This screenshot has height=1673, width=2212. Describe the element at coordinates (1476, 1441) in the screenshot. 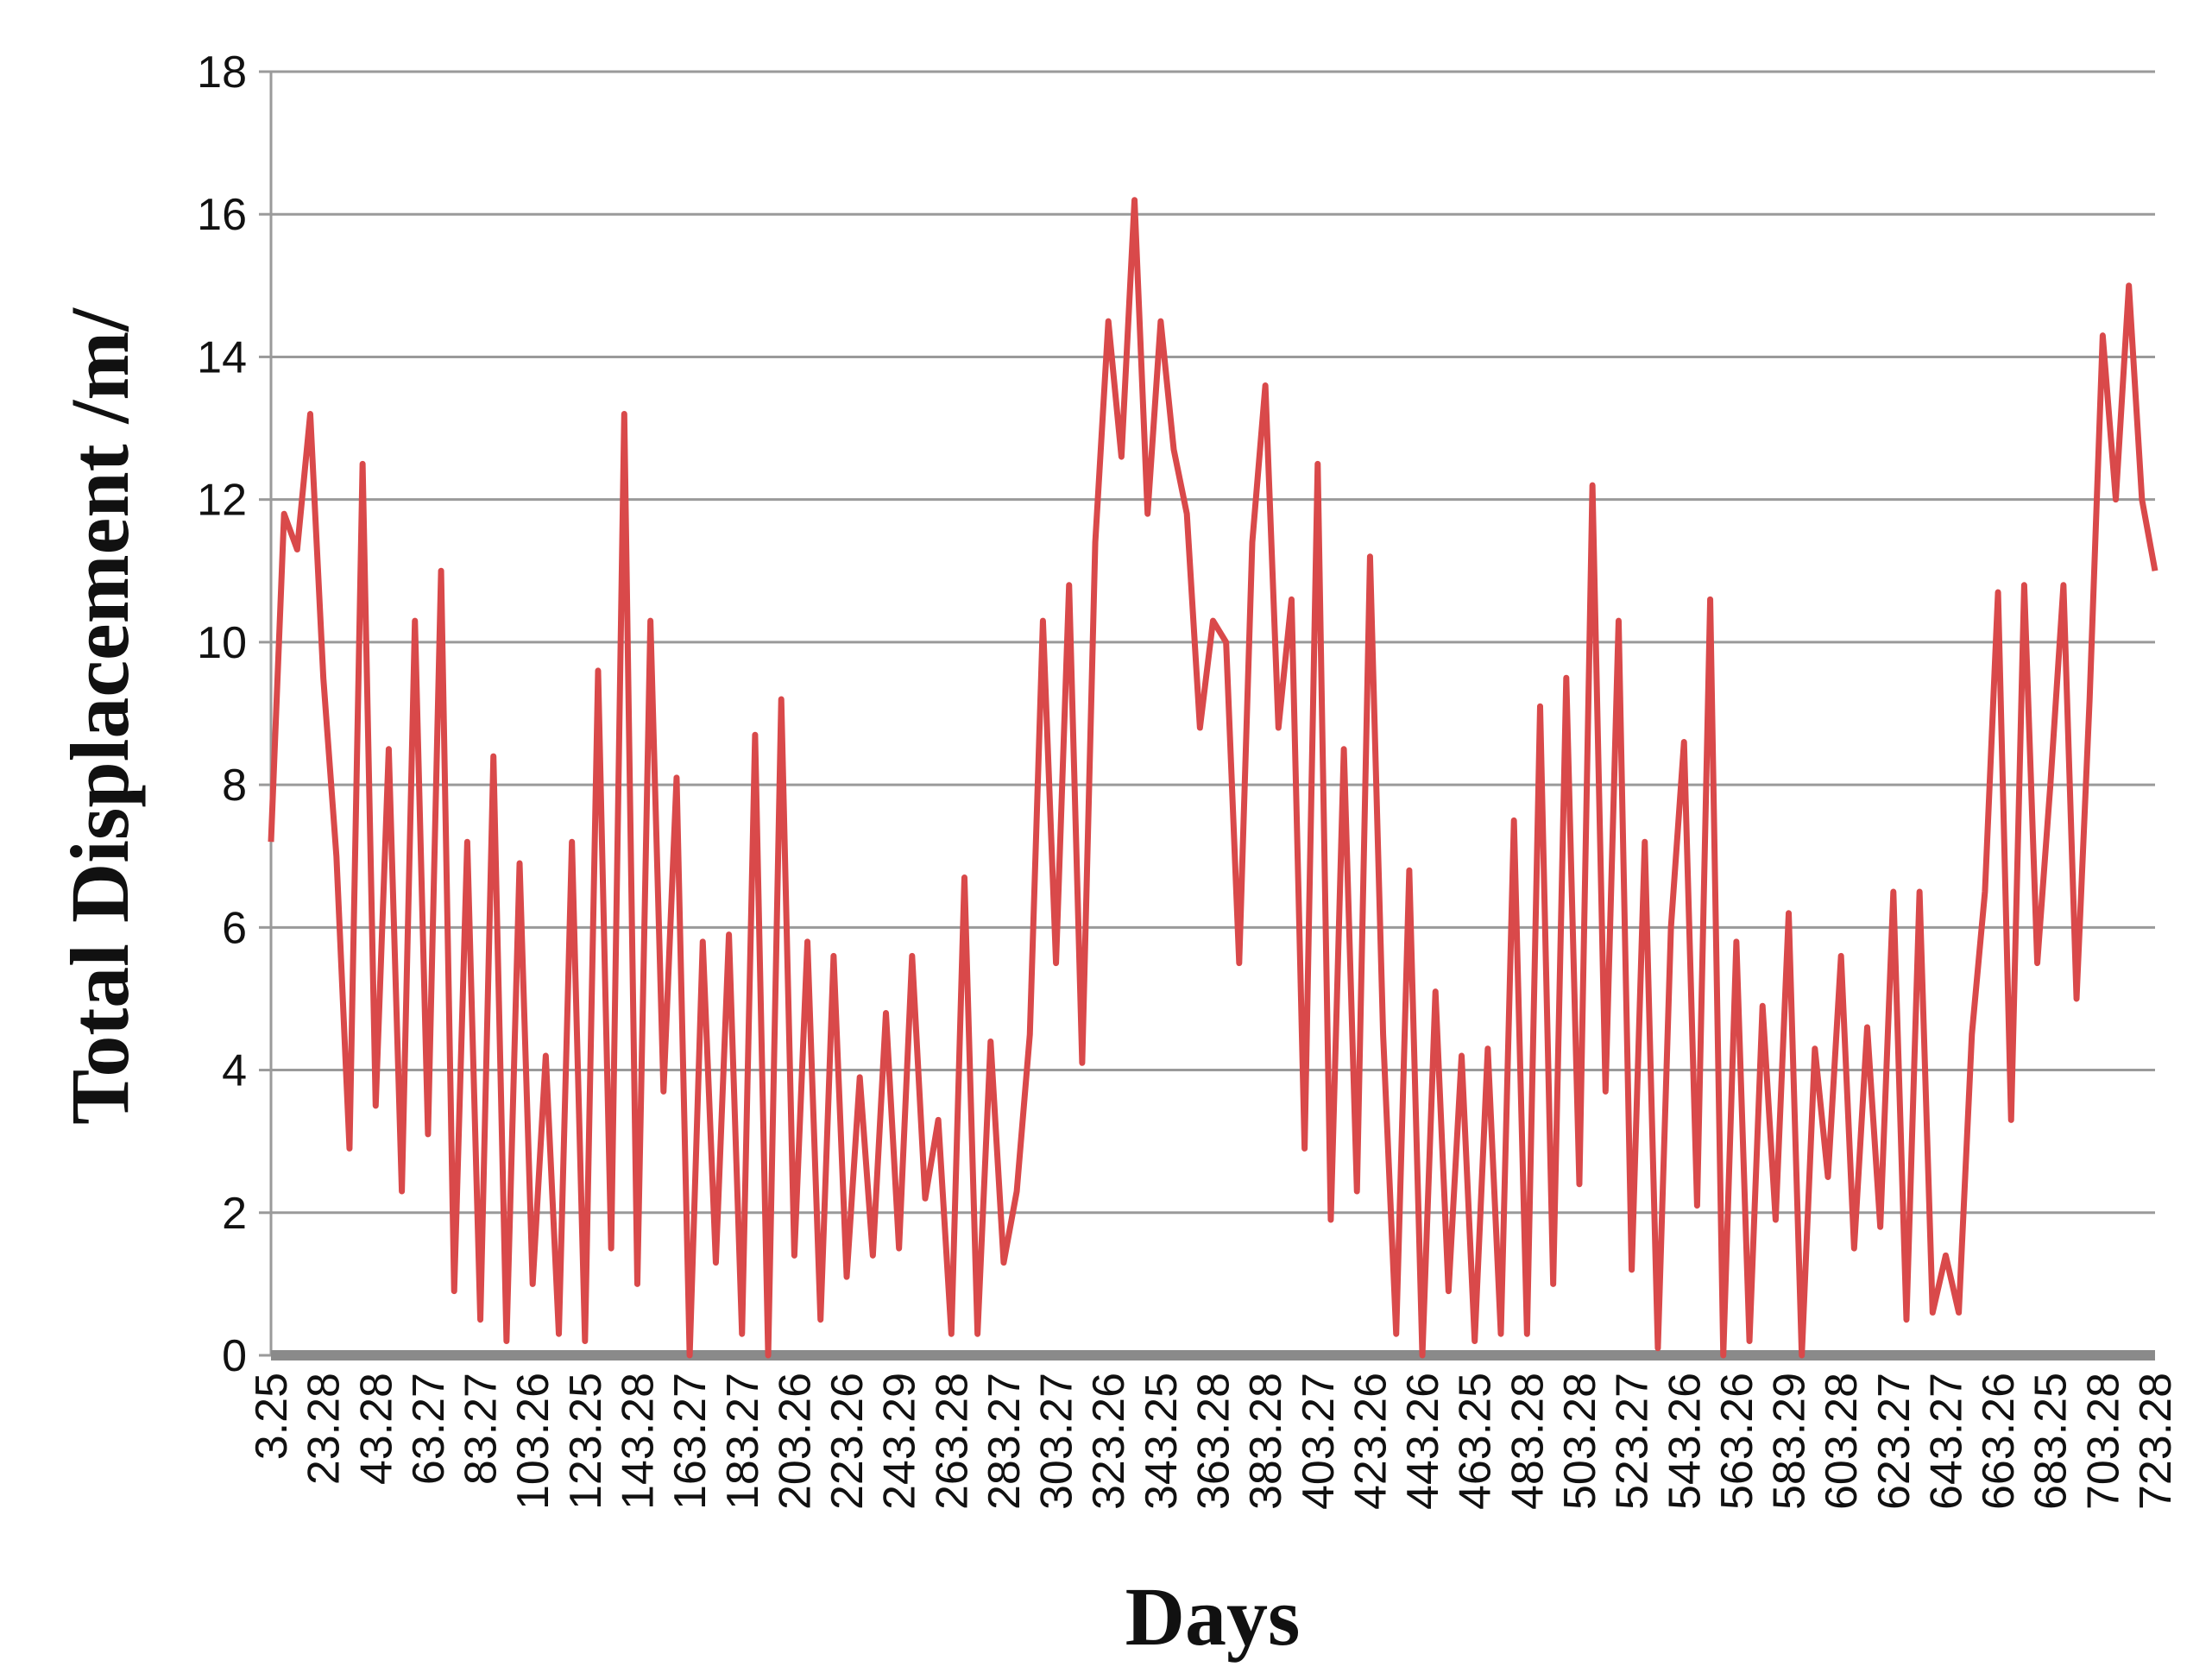

I see `x-tick-label: 463.25` at that location.